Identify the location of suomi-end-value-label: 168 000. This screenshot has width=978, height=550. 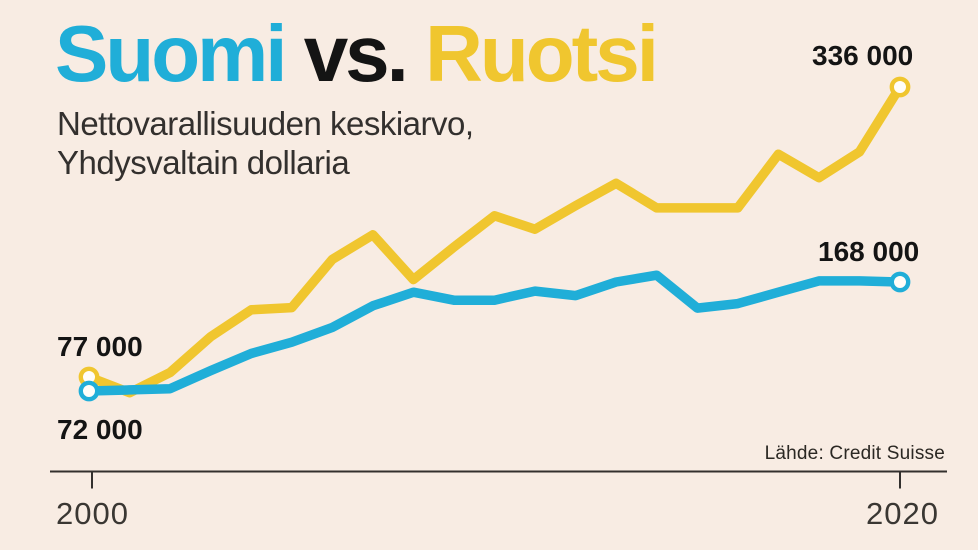
(869, 251).